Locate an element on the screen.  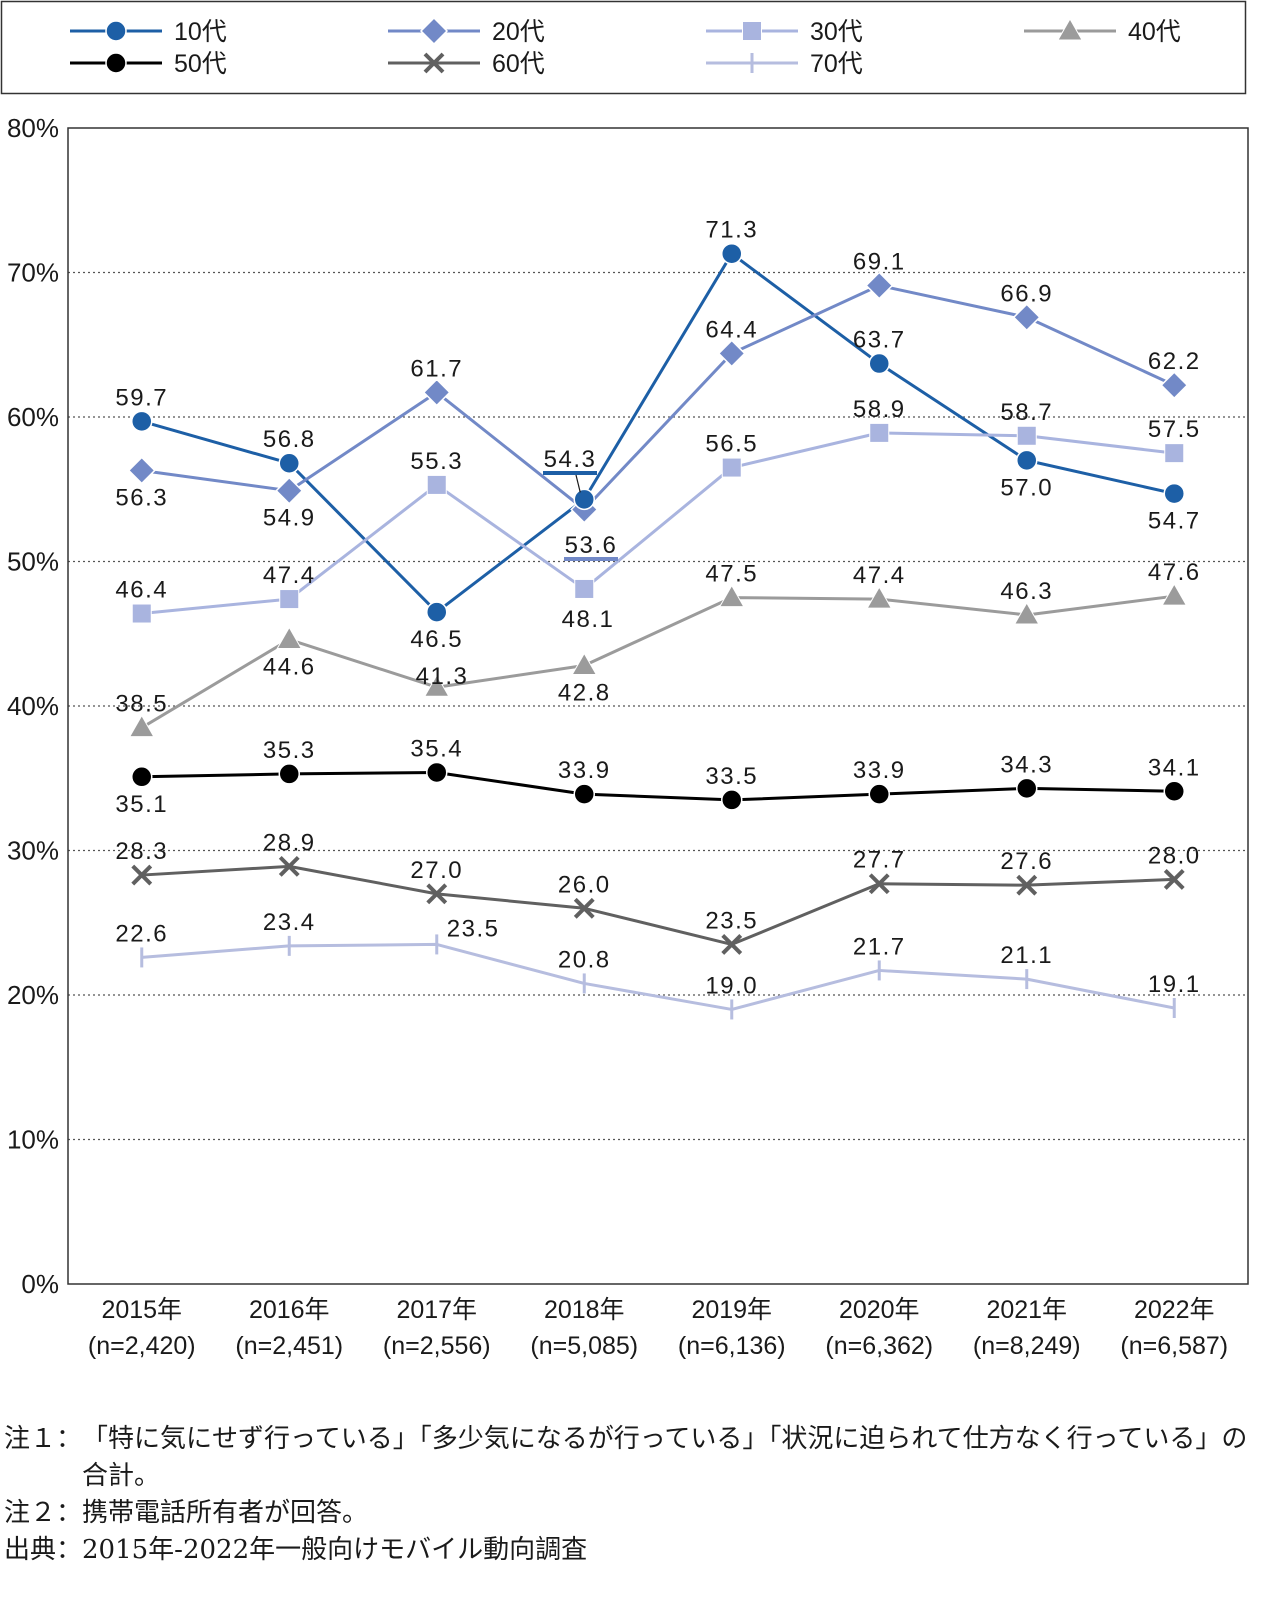
data-label: 22.6 is located at coordinates (141, 933).